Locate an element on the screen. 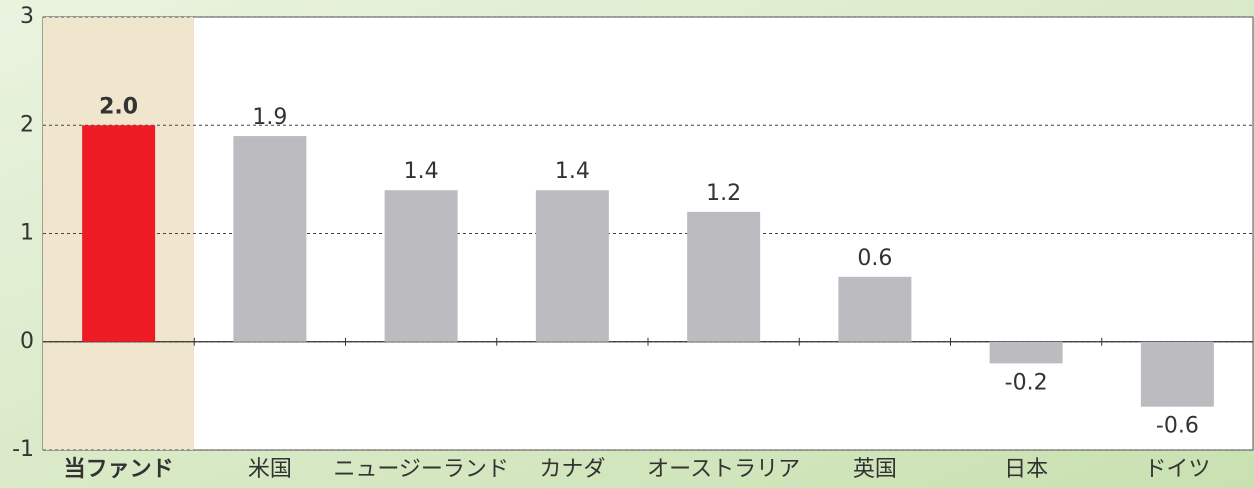 Image resolution: width=1254 pixels, height=488 pixels. x-tick-label: ニュージーランド is located at coordinates (421, 469).